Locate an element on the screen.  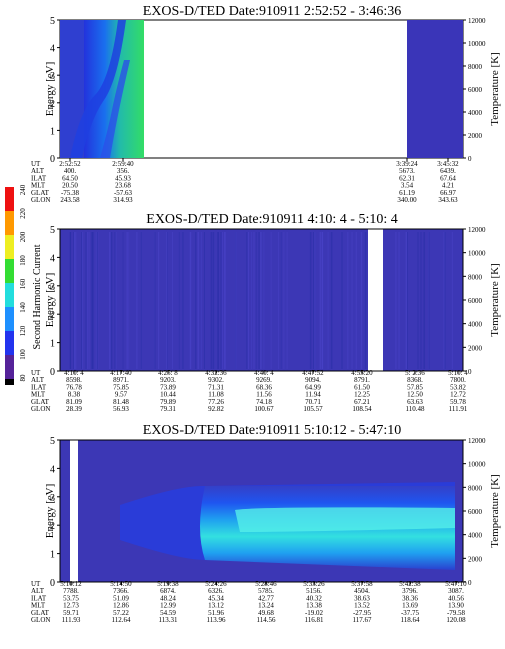
orbit-value: 71.31 is located at coordinates (216, 387).